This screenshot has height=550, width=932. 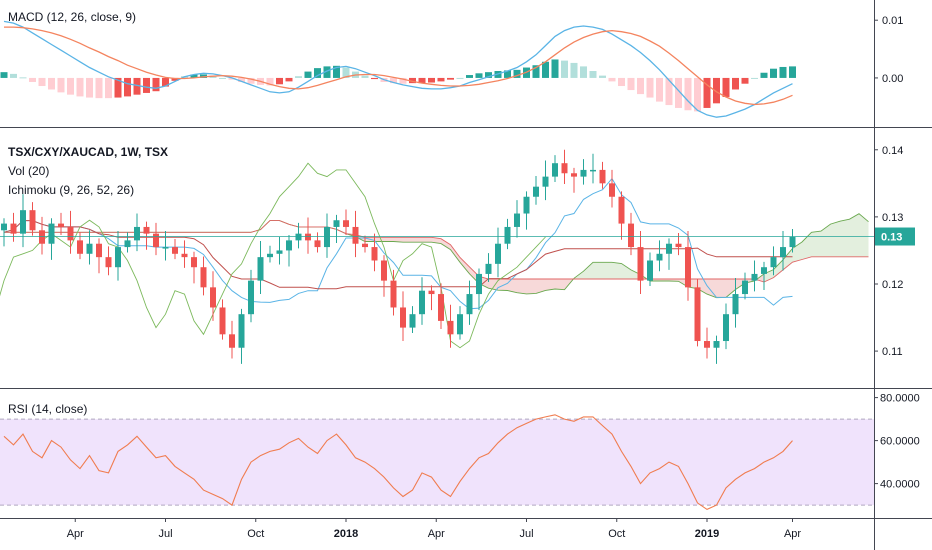 I want to click on price-title: TSX/CXY/XAUCAD, 1W, TSX, so click(x=88, y=152).